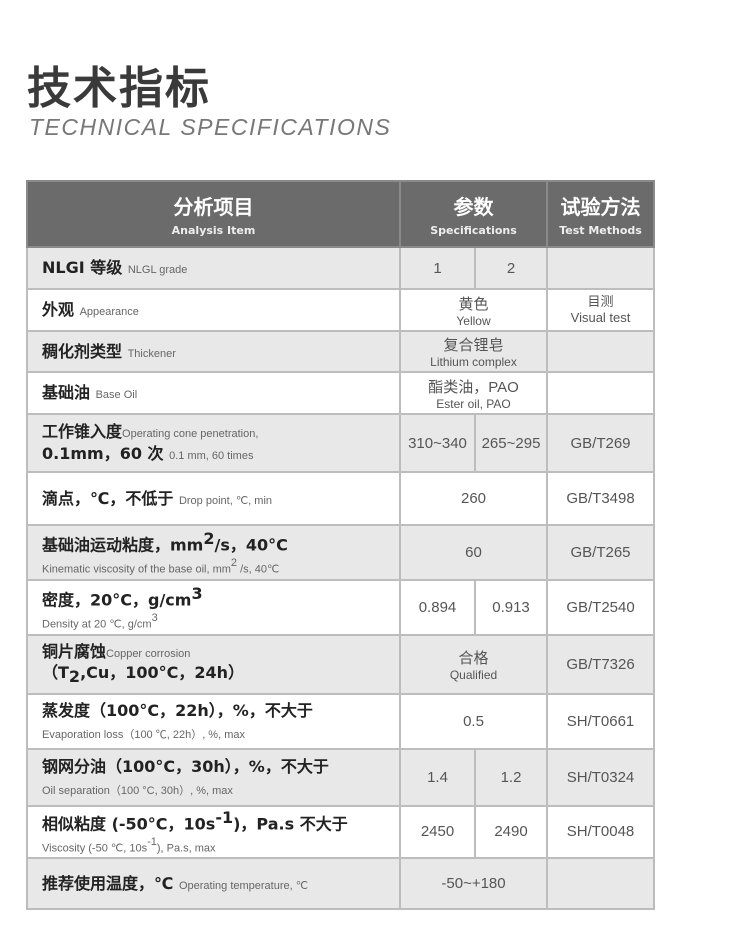 Image resolution: width=750 pixels, height=947 pixels. What do you see at coordinates (473, 498) in the screenshot?
I see `spec-value-cn: 260` at bounding box center [473, 498].